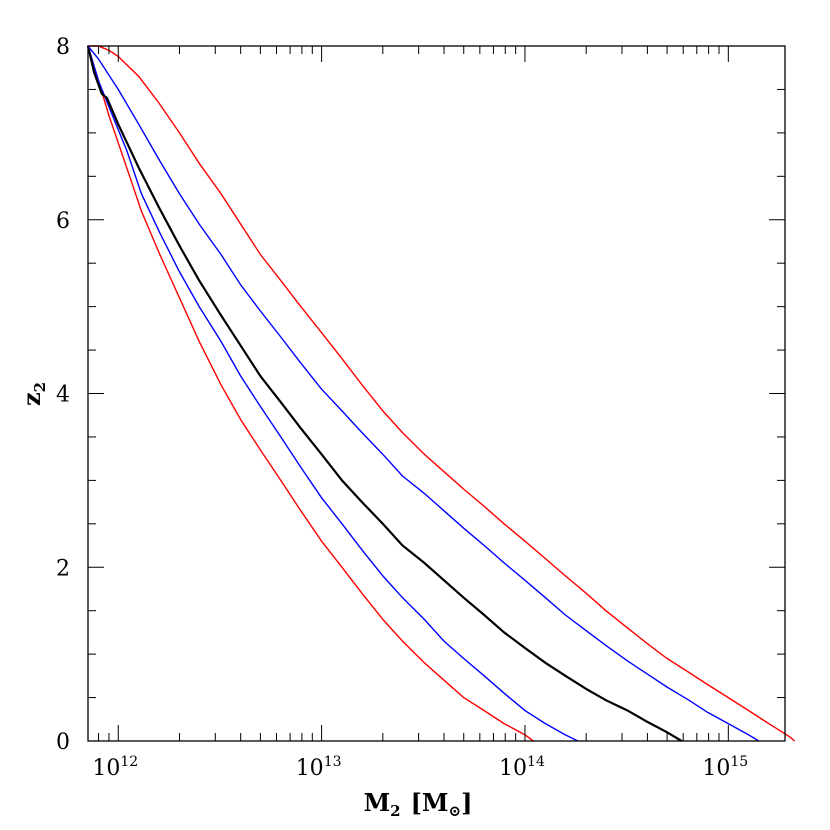 The height and width of the screenshot is (830, 830). Describe the element at coordinates (395, 811) in the screenshot. I see `x-axis-label-sub: 2` at that location.